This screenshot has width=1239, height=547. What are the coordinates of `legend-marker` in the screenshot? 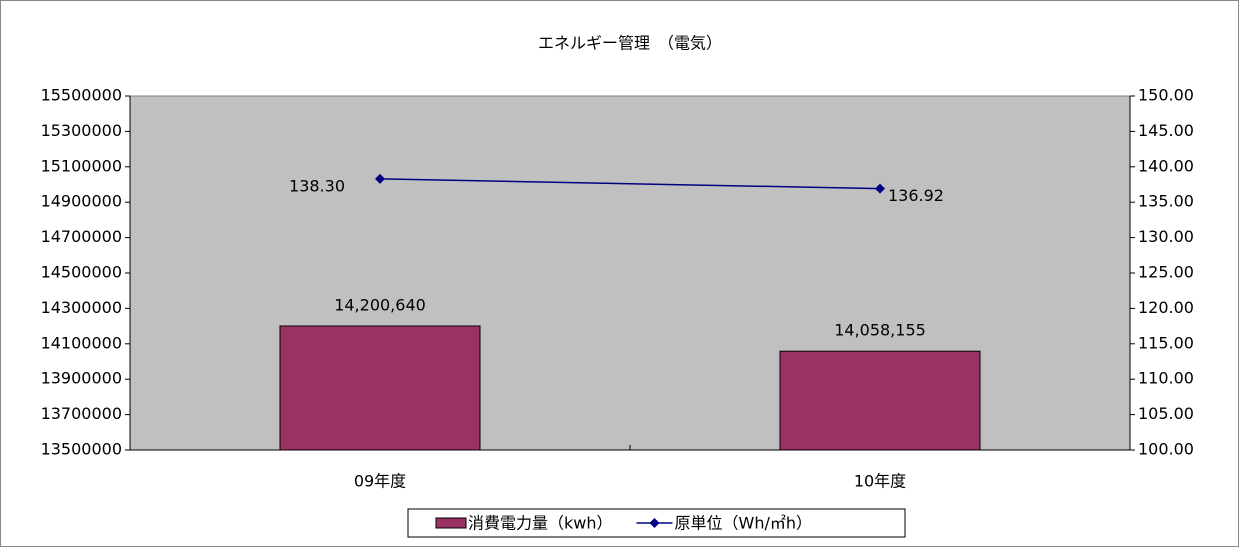 It's located at (654, 523).